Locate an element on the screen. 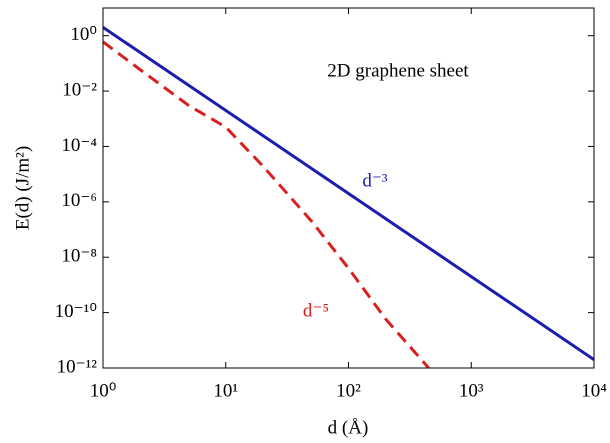  y-tick-label: 10⁻¹² is located at coordinates (77, 366).